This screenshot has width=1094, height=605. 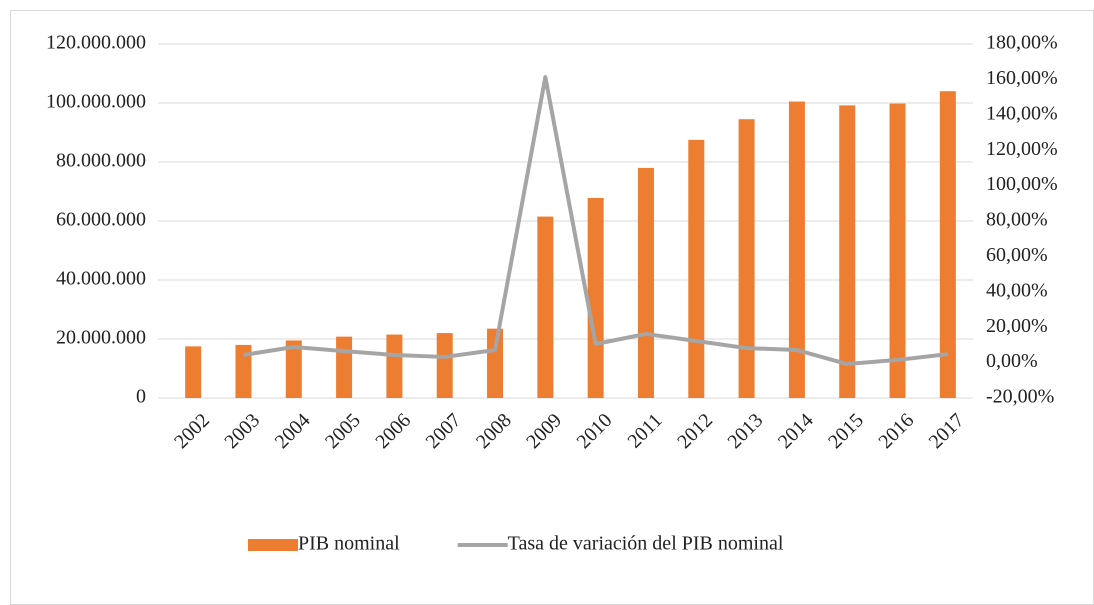 What do you see at coordinates (101, 220) in the screenshot?
I see `y-tick-label: 60.000.000` at bounding box center [101, 220].